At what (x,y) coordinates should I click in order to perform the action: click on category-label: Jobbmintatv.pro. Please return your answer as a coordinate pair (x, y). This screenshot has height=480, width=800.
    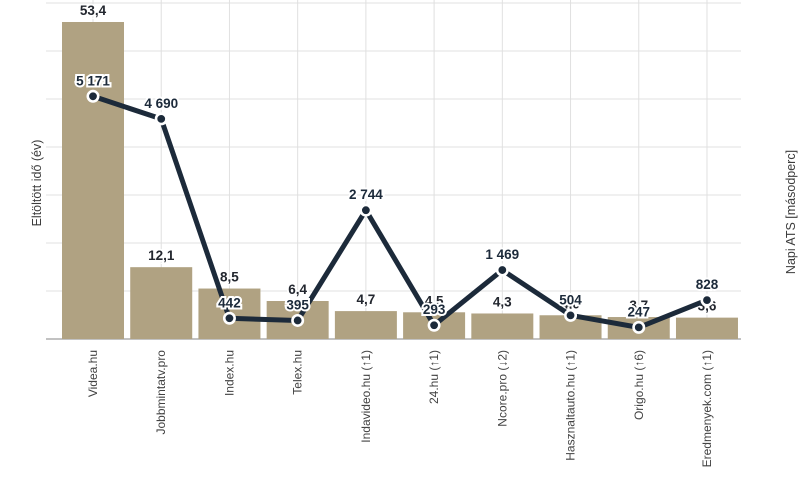
    Looking at the image, I should click on (161, 392).